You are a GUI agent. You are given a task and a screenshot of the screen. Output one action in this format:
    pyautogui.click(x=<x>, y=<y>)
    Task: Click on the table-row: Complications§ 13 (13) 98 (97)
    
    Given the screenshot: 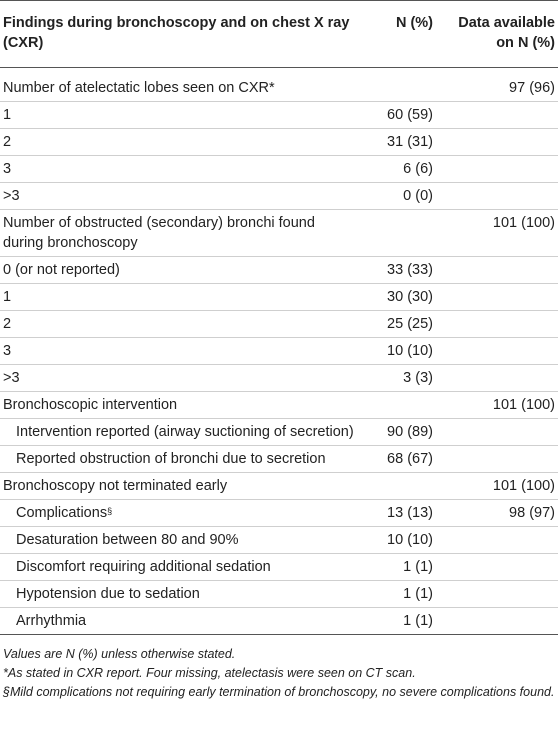 What is the action you would take?
    pyautogui.click(x=279, y=513)
    